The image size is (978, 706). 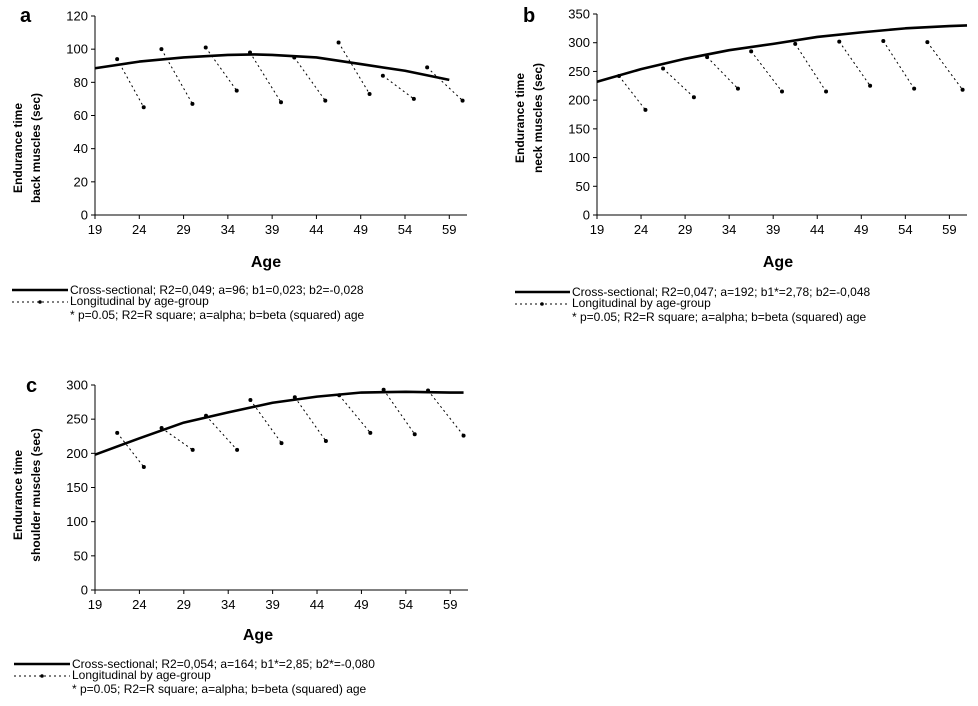 What do you see at coordinates (406, 604) in the screenshot?
I see `x-tick-label-c: 54` at bounding box center [406, 604].